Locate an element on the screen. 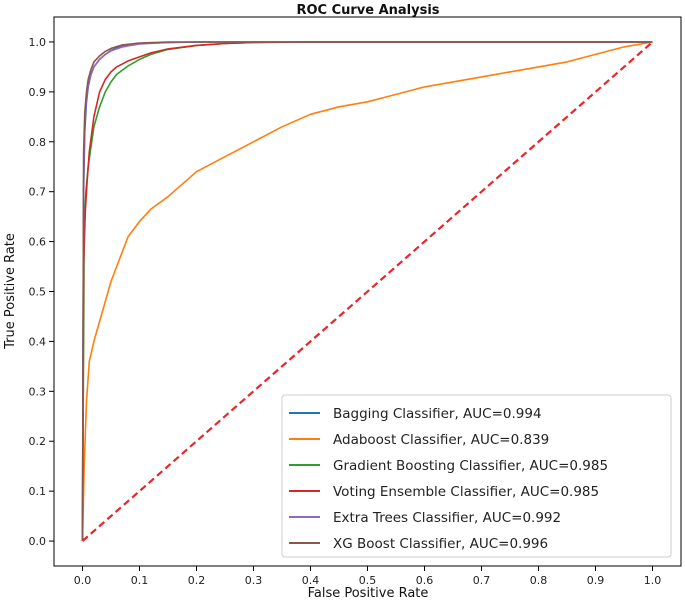  y-tick-label: 1.0 is located at coordinates (38, 42).